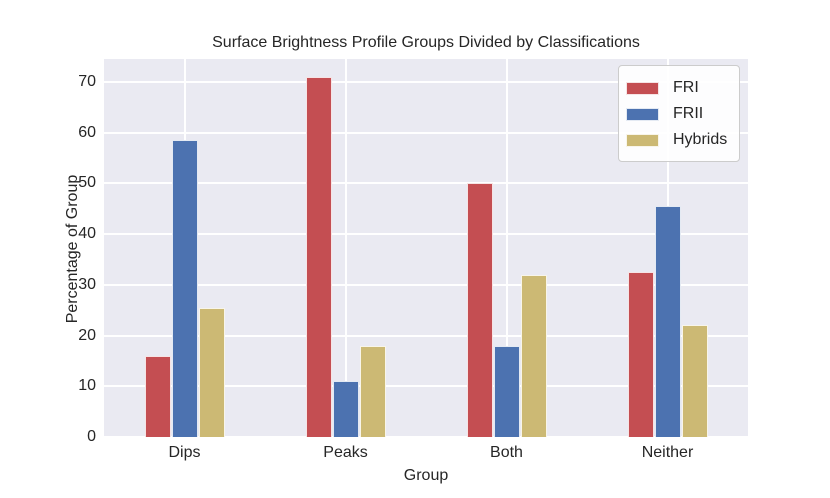 The width and height of the screenshot is (830, 498). I want to click on x-tick-label: Peaks, so click(345, 452).